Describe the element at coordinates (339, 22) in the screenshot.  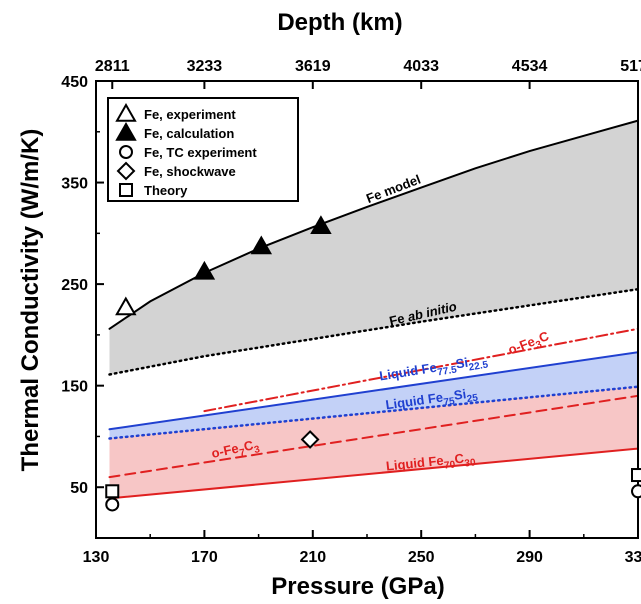
I see `top-axis-title: Depth (km)` at that location.